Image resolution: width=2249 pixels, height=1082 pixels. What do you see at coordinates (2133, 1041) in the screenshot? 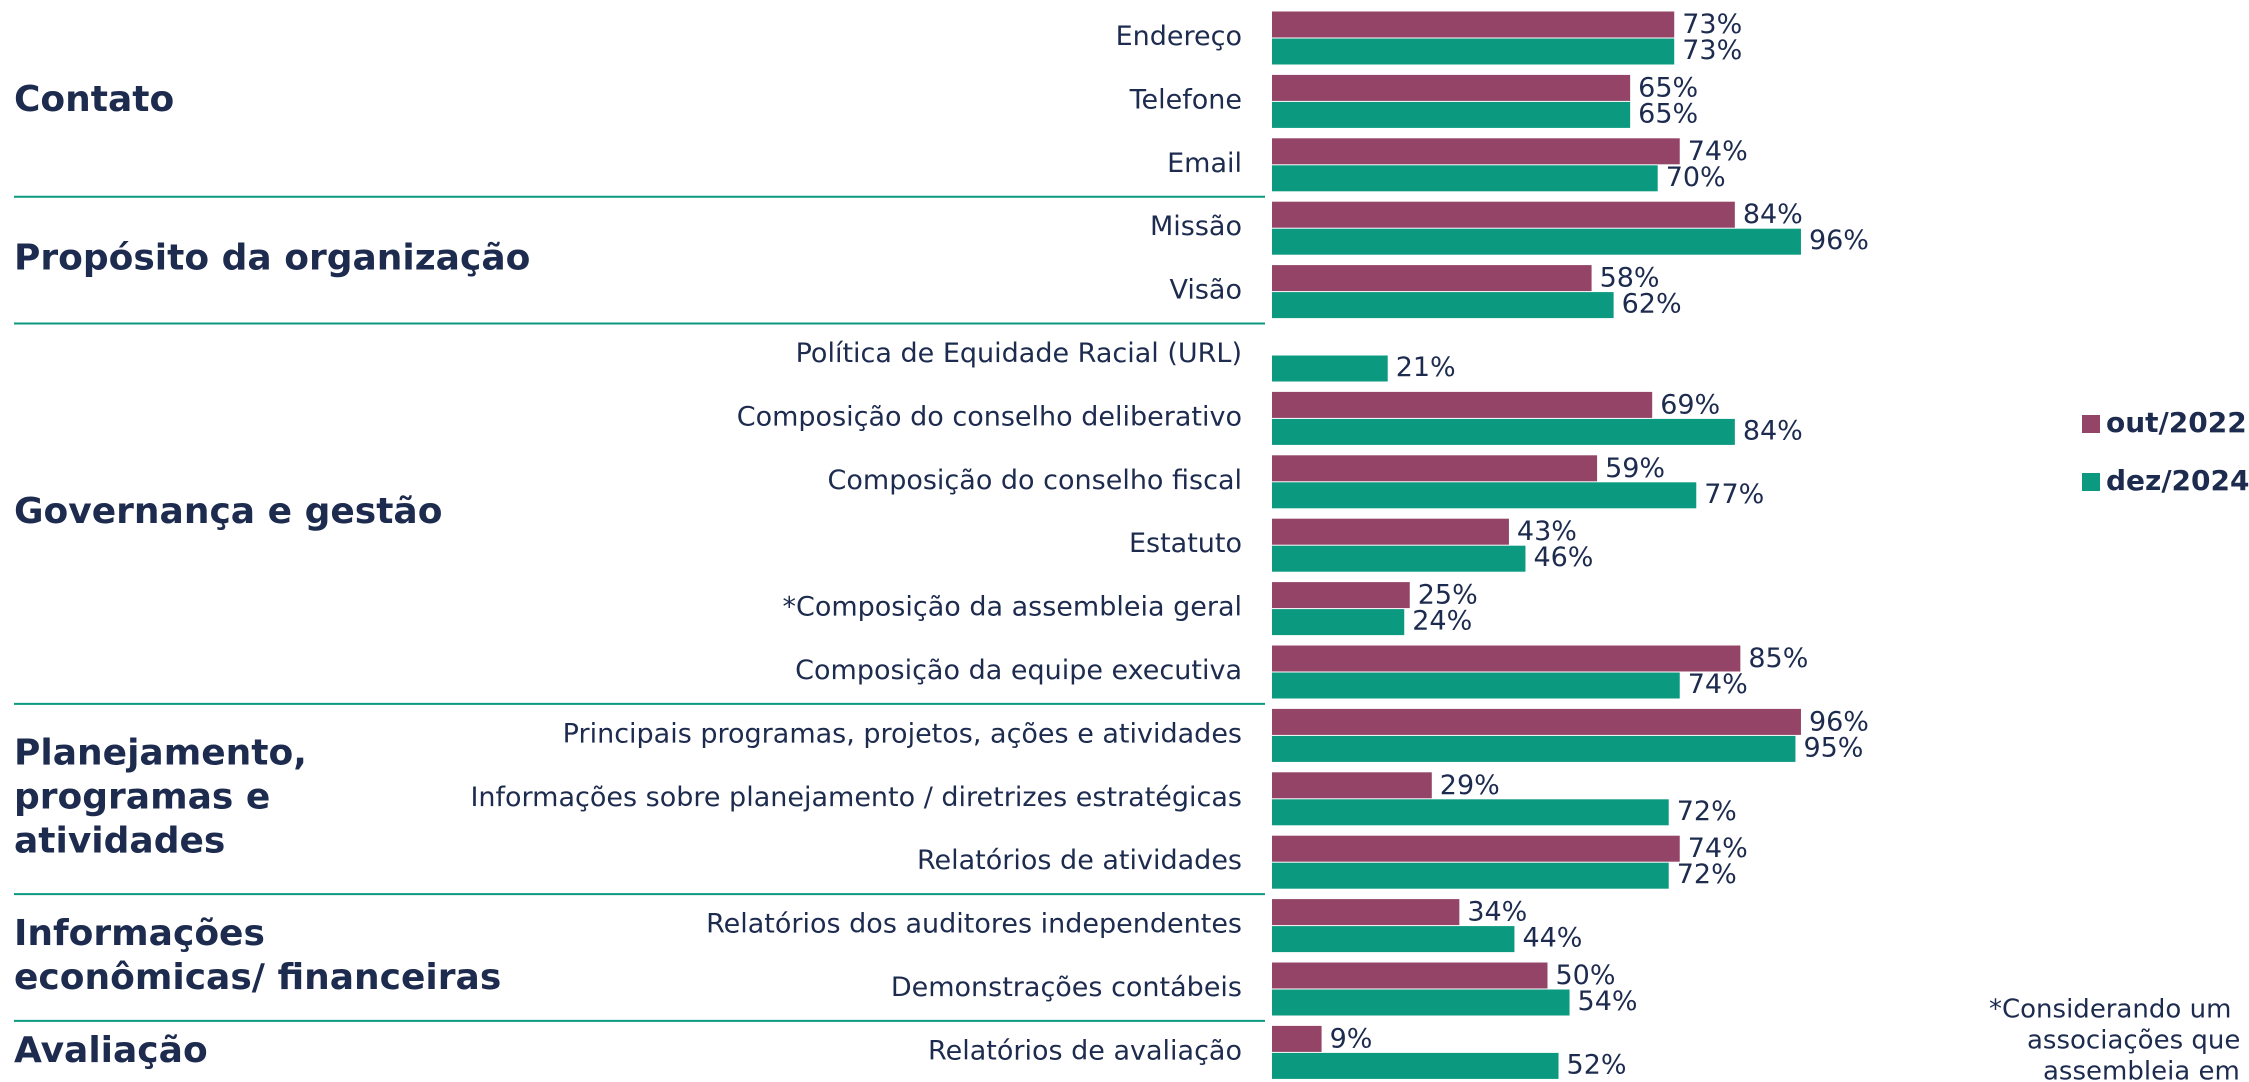
I see `footnote: associações que` at bounding box center [2133, 1041].